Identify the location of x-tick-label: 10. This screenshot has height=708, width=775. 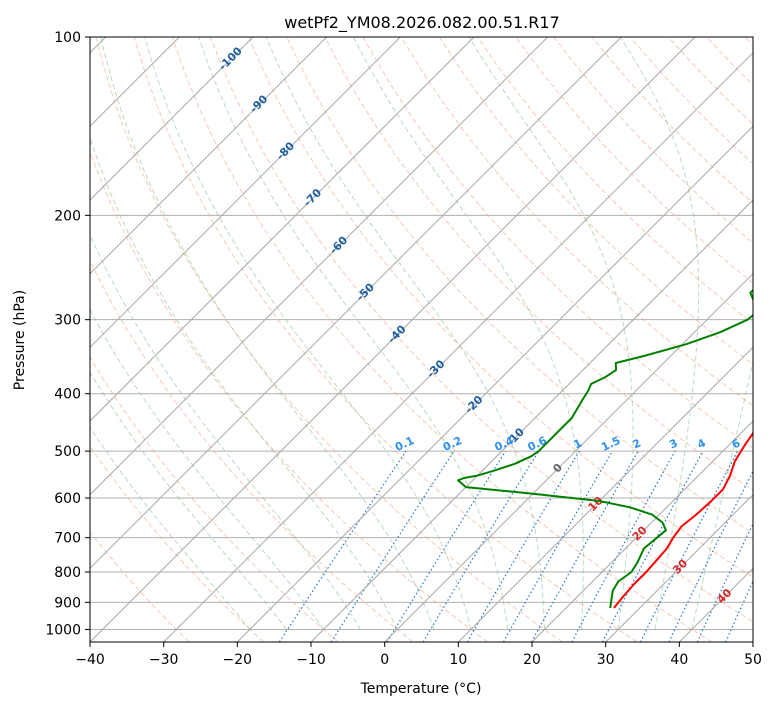
(458, 660).